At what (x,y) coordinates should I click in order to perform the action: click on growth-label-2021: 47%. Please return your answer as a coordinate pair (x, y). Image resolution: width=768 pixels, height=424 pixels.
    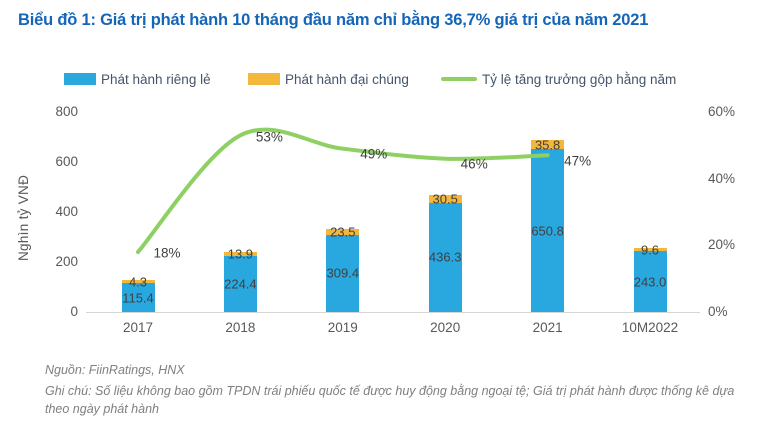
    Looking at the image, I should click on (578, 161).